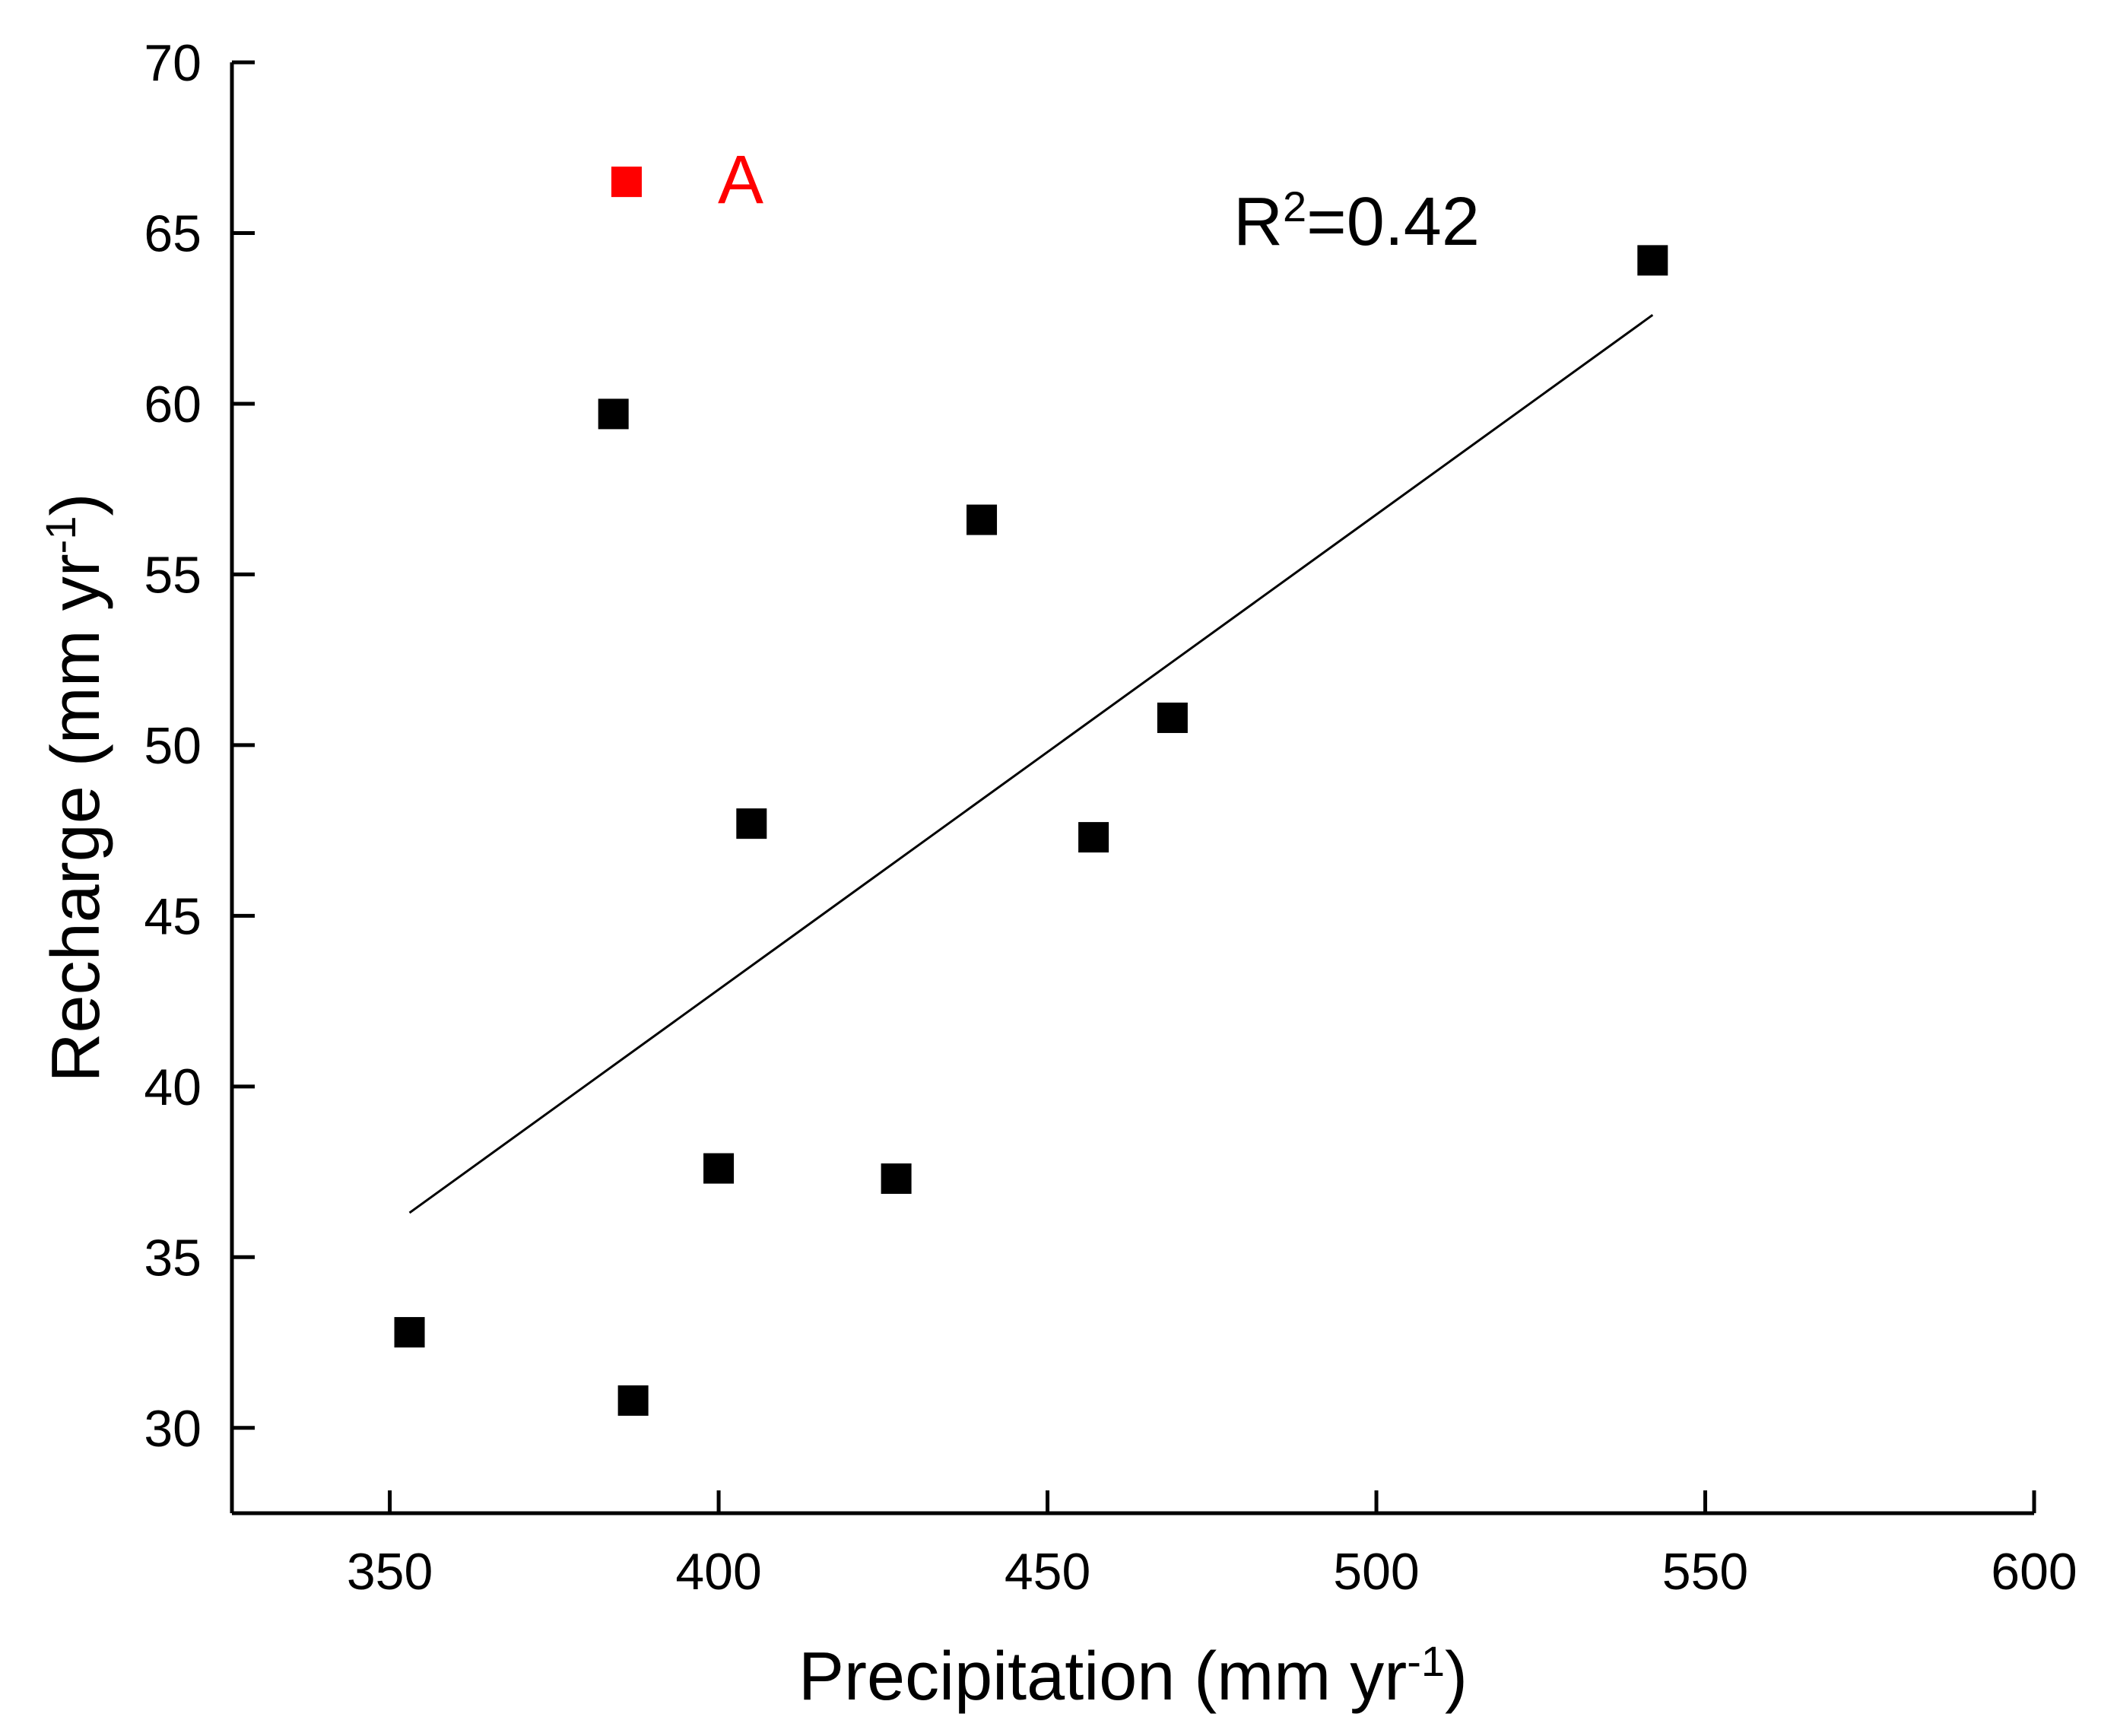  What do you see at coordinates (173, 404) in the screenshot?
I see `y-tick-label: 60` at bounding box center [173, 404].